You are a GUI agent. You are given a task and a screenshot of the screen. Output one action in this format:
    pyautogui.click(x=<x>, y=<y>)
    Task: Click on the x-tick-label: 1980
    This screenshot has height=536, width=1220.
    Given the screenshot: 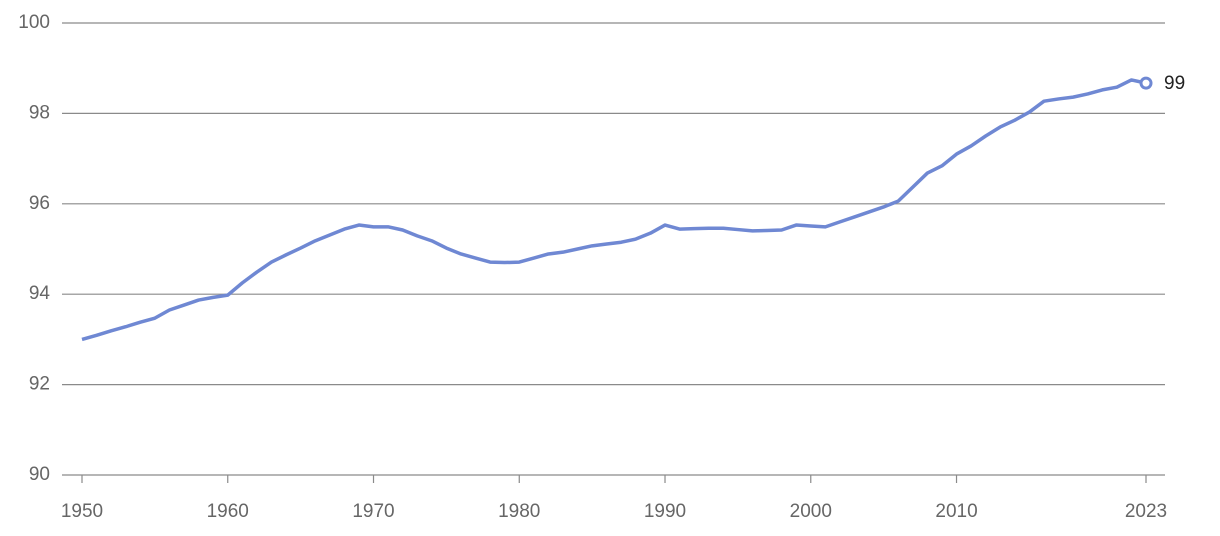 What is the action you would take?
    pyautogui.click(x=519, y=511)
    